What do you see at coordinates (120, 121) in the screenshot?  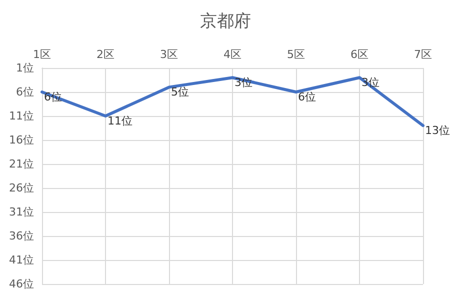 I see `data-label: 11位` at bounding box center [120, 121].